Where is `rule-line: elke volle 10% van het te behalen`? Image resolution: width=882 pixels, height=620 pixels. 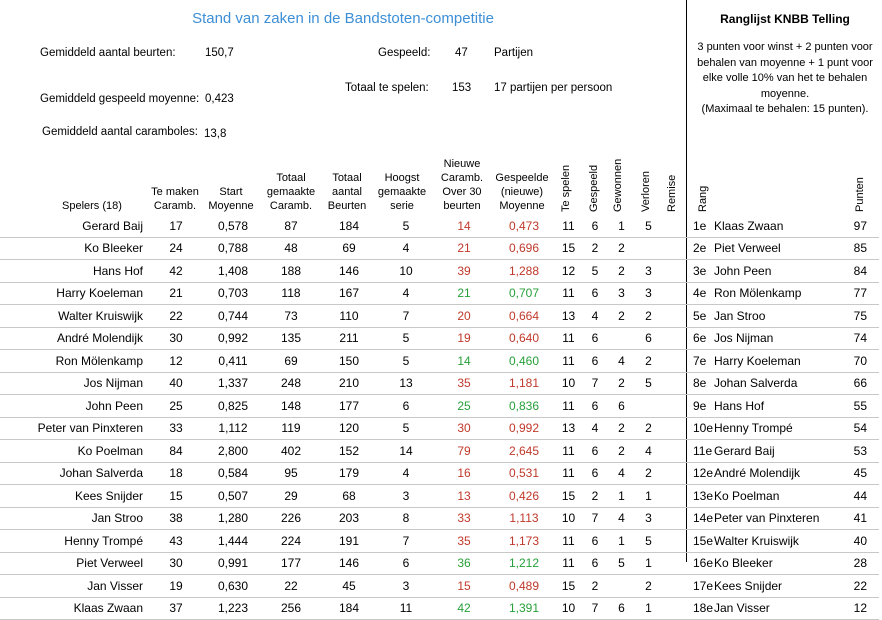 rule-line: elke volle 10% van het te behalen is located at coordinates (785, 78).